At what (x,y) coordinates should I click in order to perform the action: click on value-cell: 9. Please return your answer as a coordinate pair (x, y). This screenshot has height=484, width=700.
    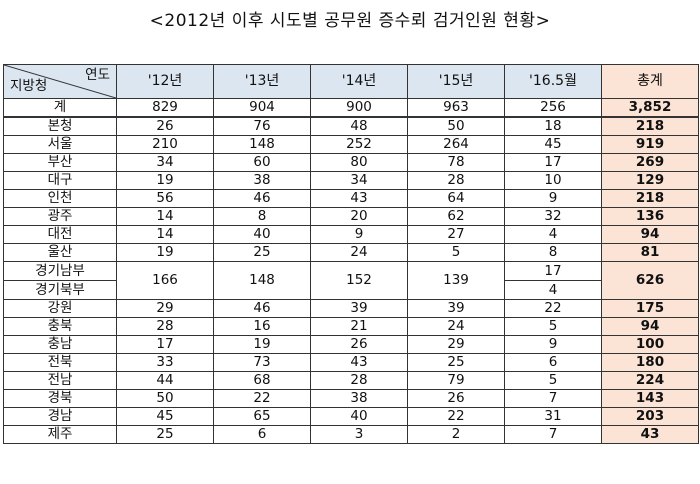
    Looking at the image, I should click on (553, 344).